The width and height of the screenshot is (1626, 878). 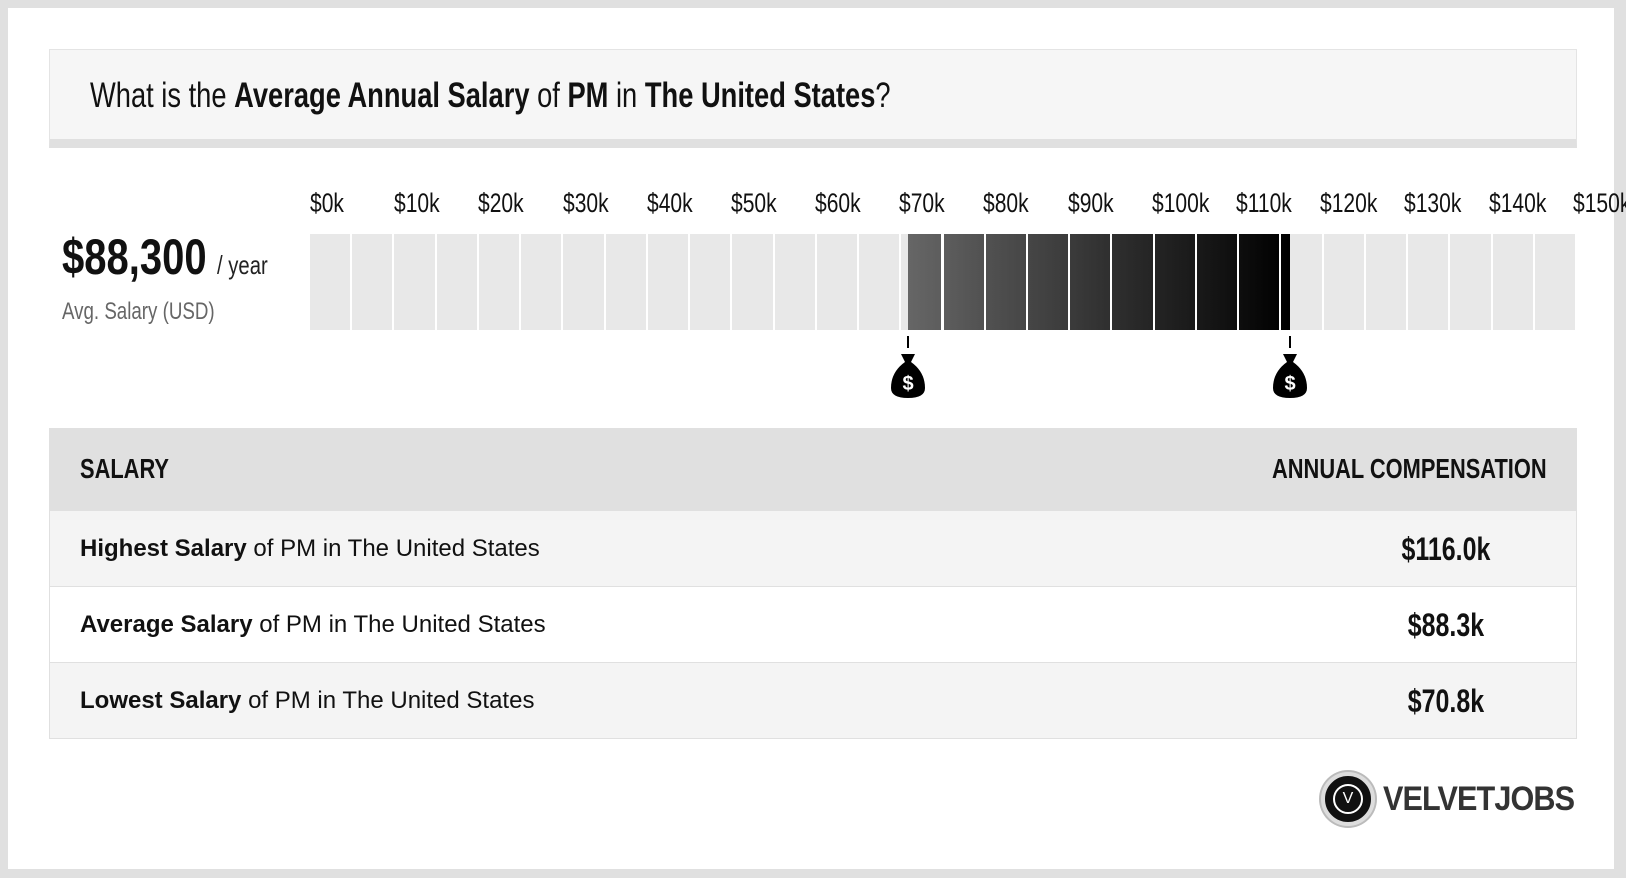 What do you see at coordinates (163, 548) in the screenshot?
I see `row-label-bold: Highest Salary` at bounding box center [163, 548].